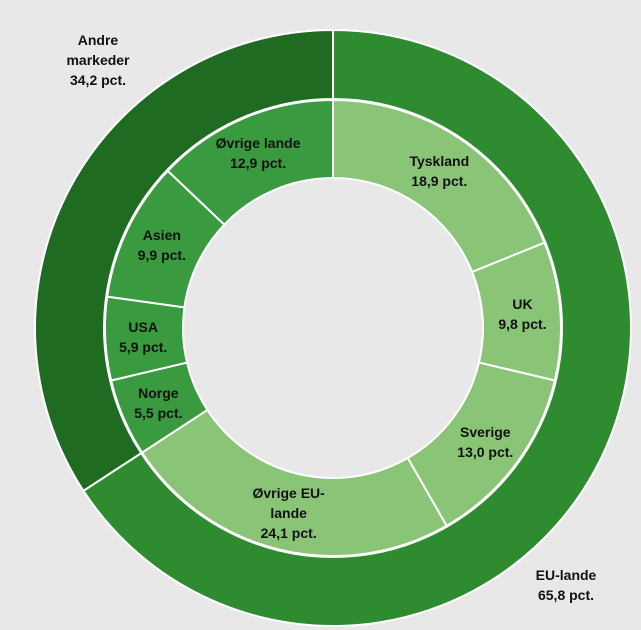 This screenshot has height=630, width=641. Describe the element at coordinates (485, 431) in the screenshot. I see `slice-name: Sverige` at that location.